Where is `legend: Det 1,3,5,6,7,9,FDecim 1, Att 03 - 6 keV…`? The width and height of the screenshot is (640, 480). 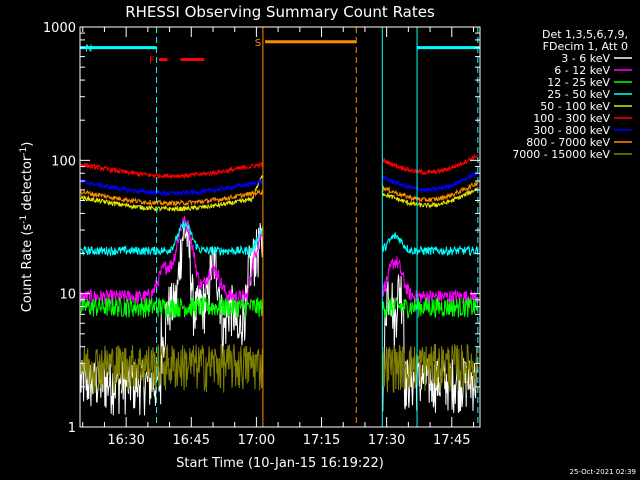 legend: Det 1,3,5,6,7,9,FDecim 1, Att 03 - 6 keV… is located at coordinates (572, 94).